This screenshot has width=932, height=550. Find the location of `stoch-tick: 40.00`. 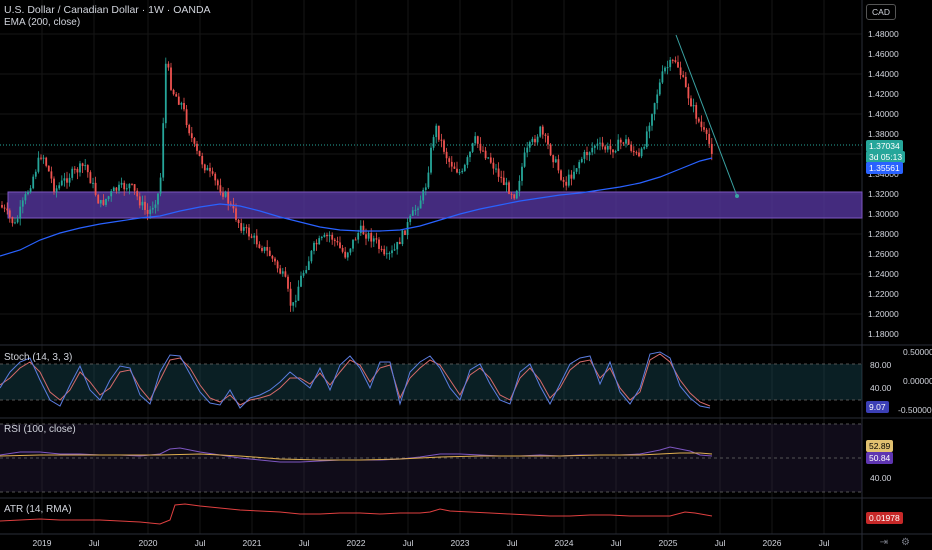

stoch-tick: 40.00 is located at coordinates (881, 388).